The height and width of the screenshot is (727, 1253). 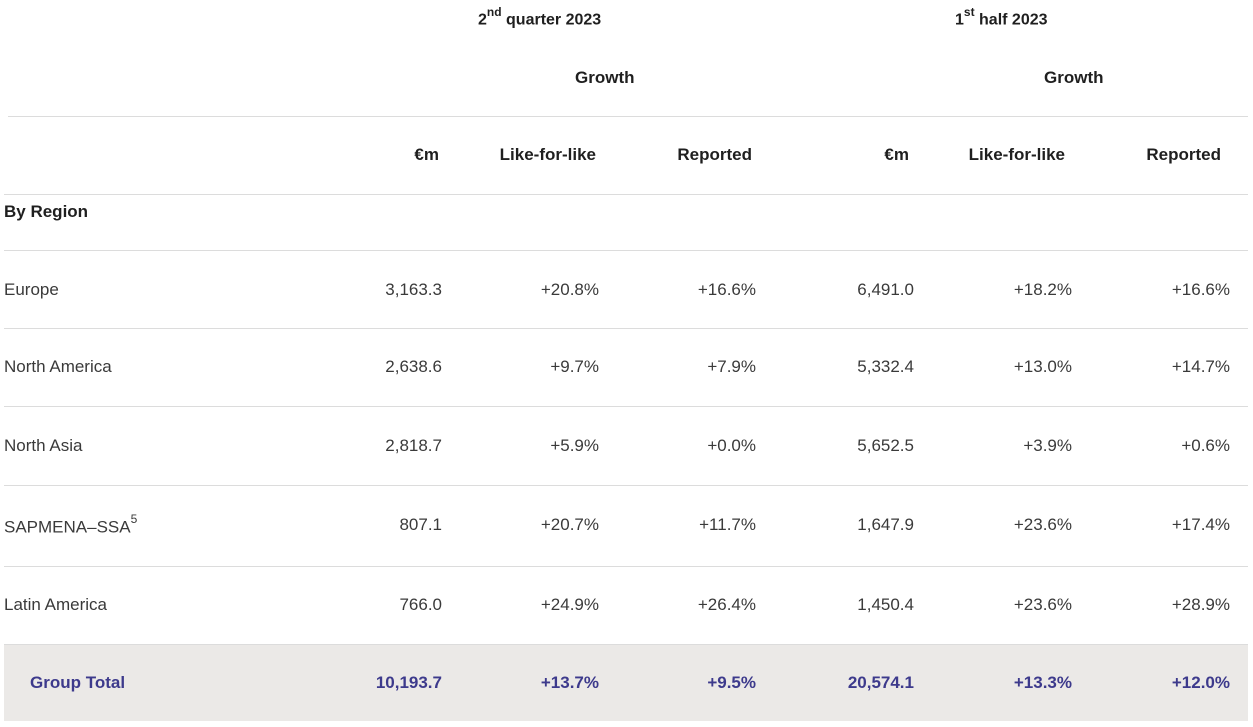 What do you see at coordinates (55, 604) in the screenshot?
I see `row-label: Latin America` at bounding box center [55, 604].